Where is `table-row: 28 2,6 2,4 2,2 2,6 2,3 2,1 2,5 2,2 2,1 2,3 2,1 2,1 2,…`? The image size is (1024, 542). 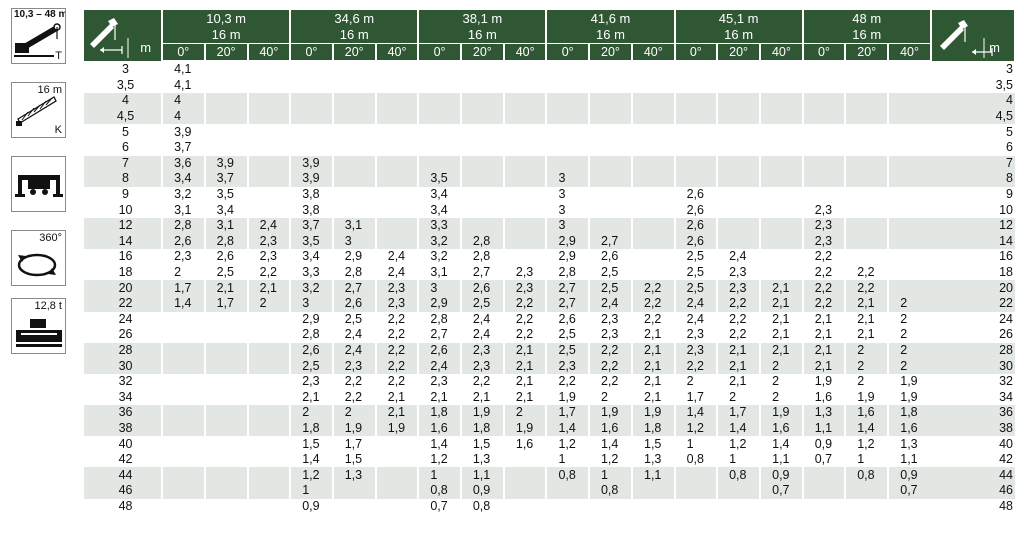
table-row: 28 2,6 2,4 2,2 2,6 2,3 2,1 2,5 2,2 2,1 2,3 2,1 2,1 2,… is located at coordinates (549, 350).